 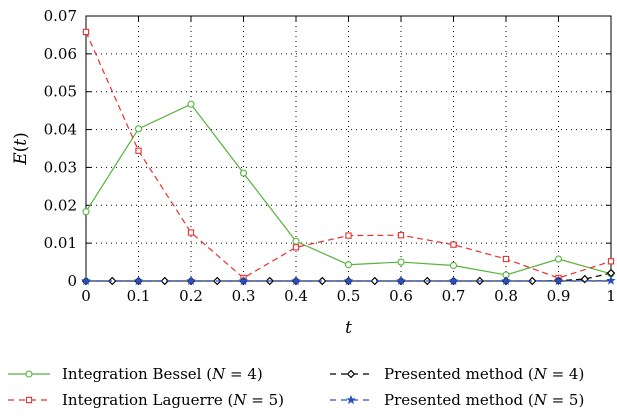 What do you see at coordinates (611, 296) in the screenshot?
I see `x-tick-label: 1` at bounding box center [611, 296].